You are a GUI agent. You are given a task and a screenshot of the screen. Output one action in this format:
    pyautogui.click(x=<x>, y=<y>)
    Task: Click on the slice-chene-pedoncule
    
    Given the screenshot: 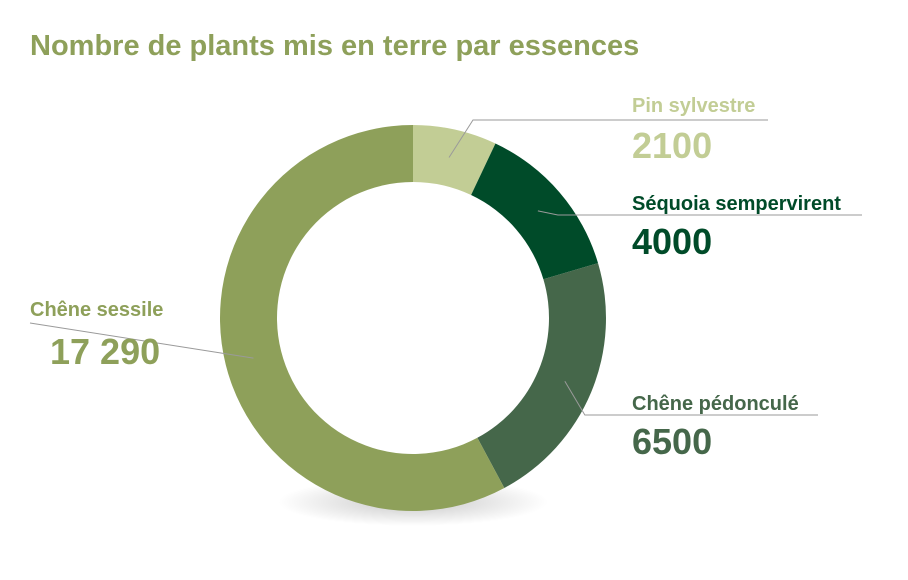 What is the action you would take?
    pyautogui.click(x=541, y=376)
    